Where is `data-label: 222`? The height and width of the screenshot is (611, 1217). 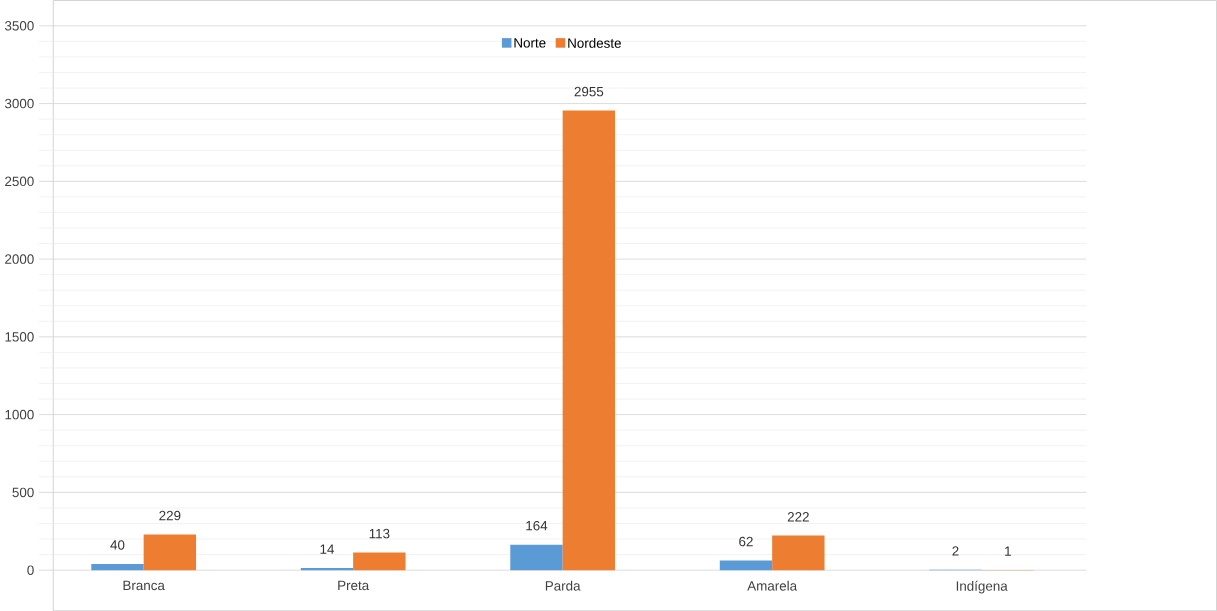
data-label: 222 is located at coordinates (798, 516).